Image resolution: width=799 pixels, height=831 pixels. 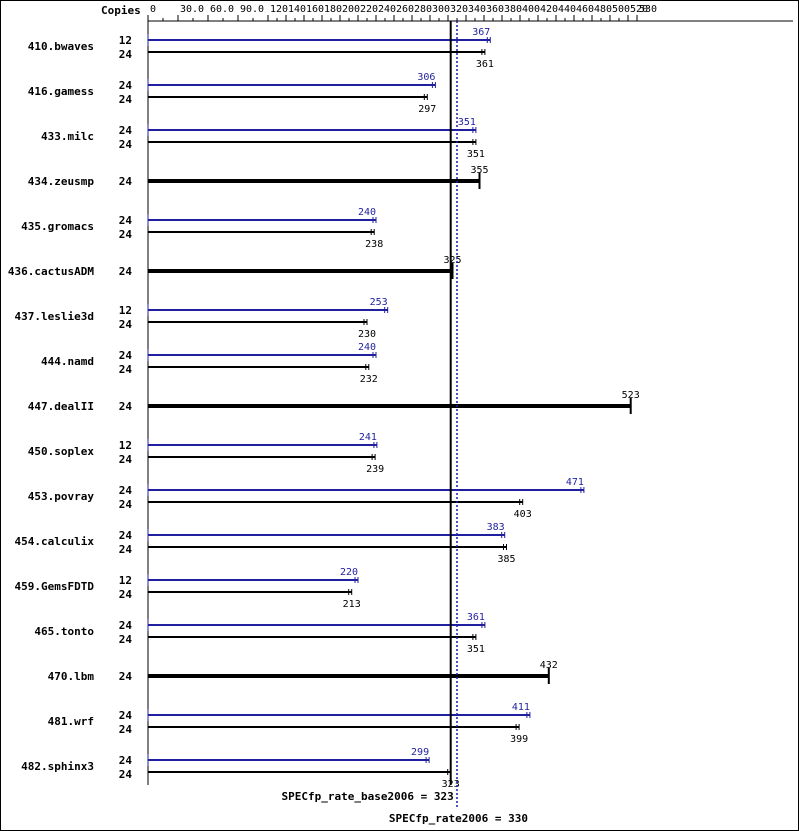 I want to click on benchmark-label: 444.namd, so click(x=67, y=361).